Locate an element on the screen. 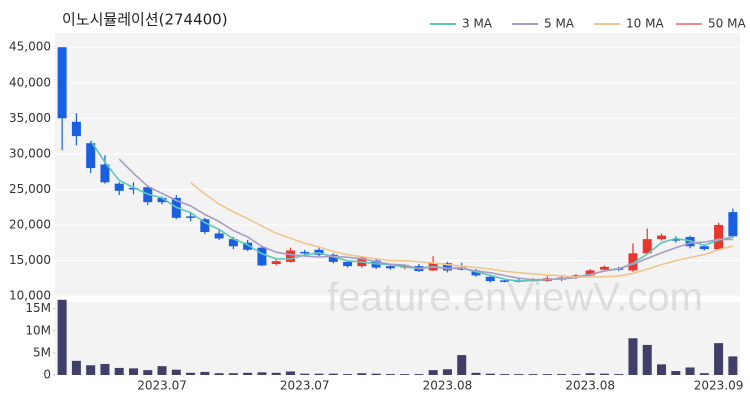 This screenshot has height=400, width=750. y-tick-label: 15,000 is located at coordinates (30, 260).